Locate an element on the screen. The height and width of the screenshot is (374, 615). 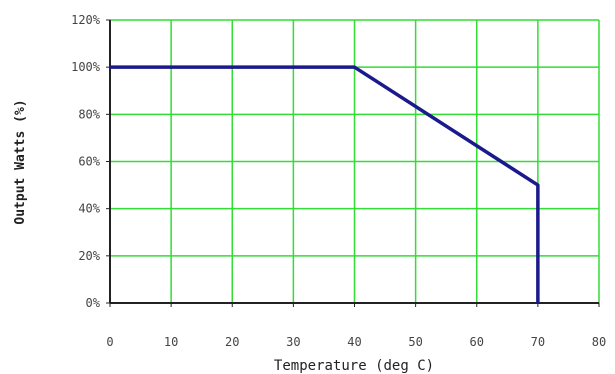
x-tick-label: 0 is located at coordinates (109, 342).